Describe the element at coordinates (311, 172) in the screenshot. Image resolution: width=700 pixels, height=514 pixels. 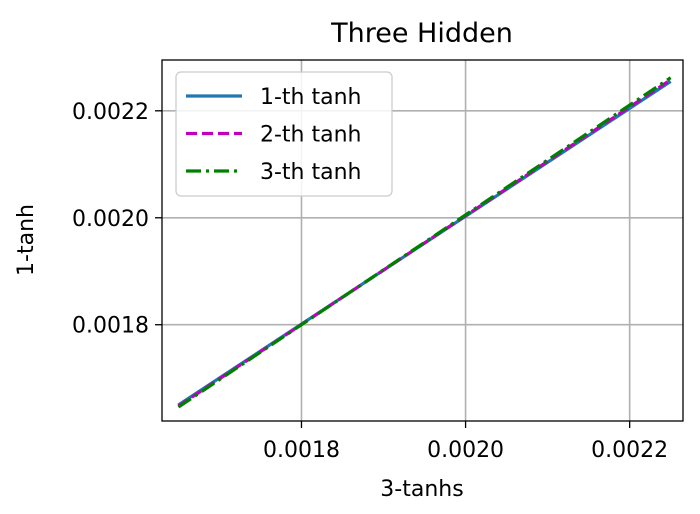
I see `legend-label-3: 3-th tanh` at that location.